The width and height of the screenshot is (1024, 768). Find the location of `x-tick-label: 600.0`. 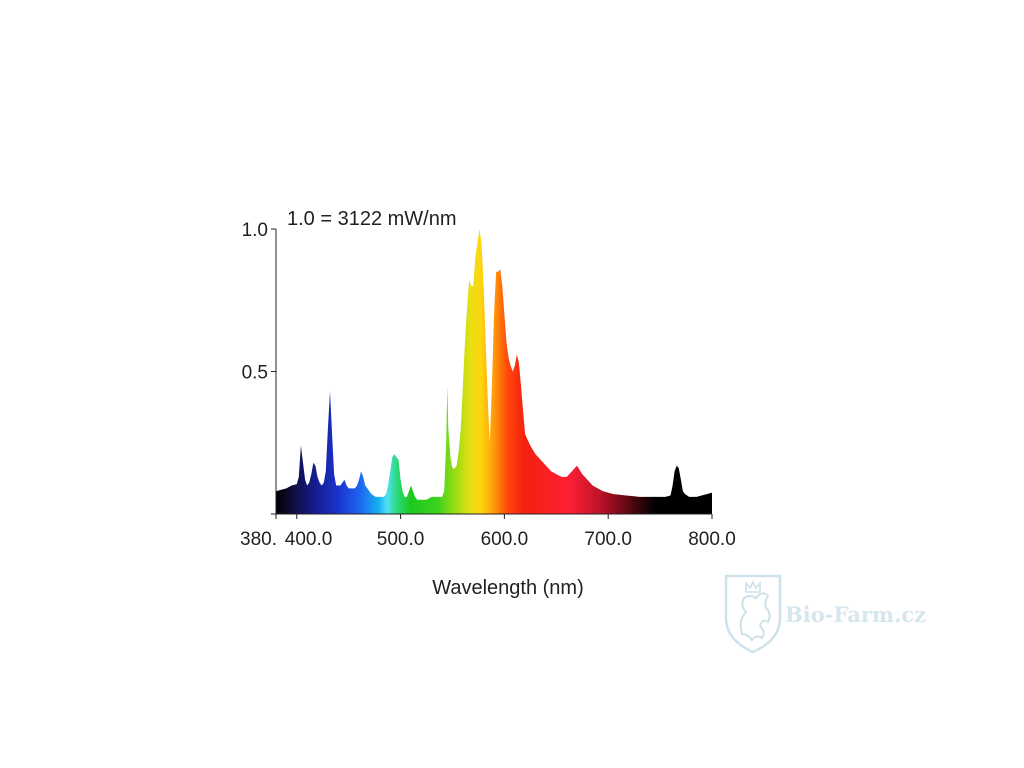

x-tick-label: 600.0 is located at coordinates (505, 539).